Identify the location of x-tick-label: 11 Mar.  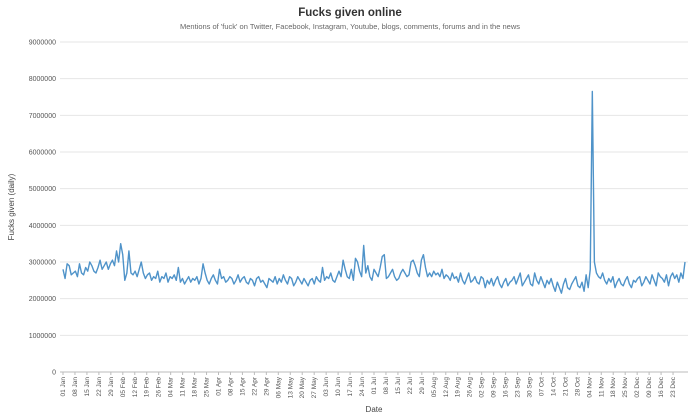
(183, 386).